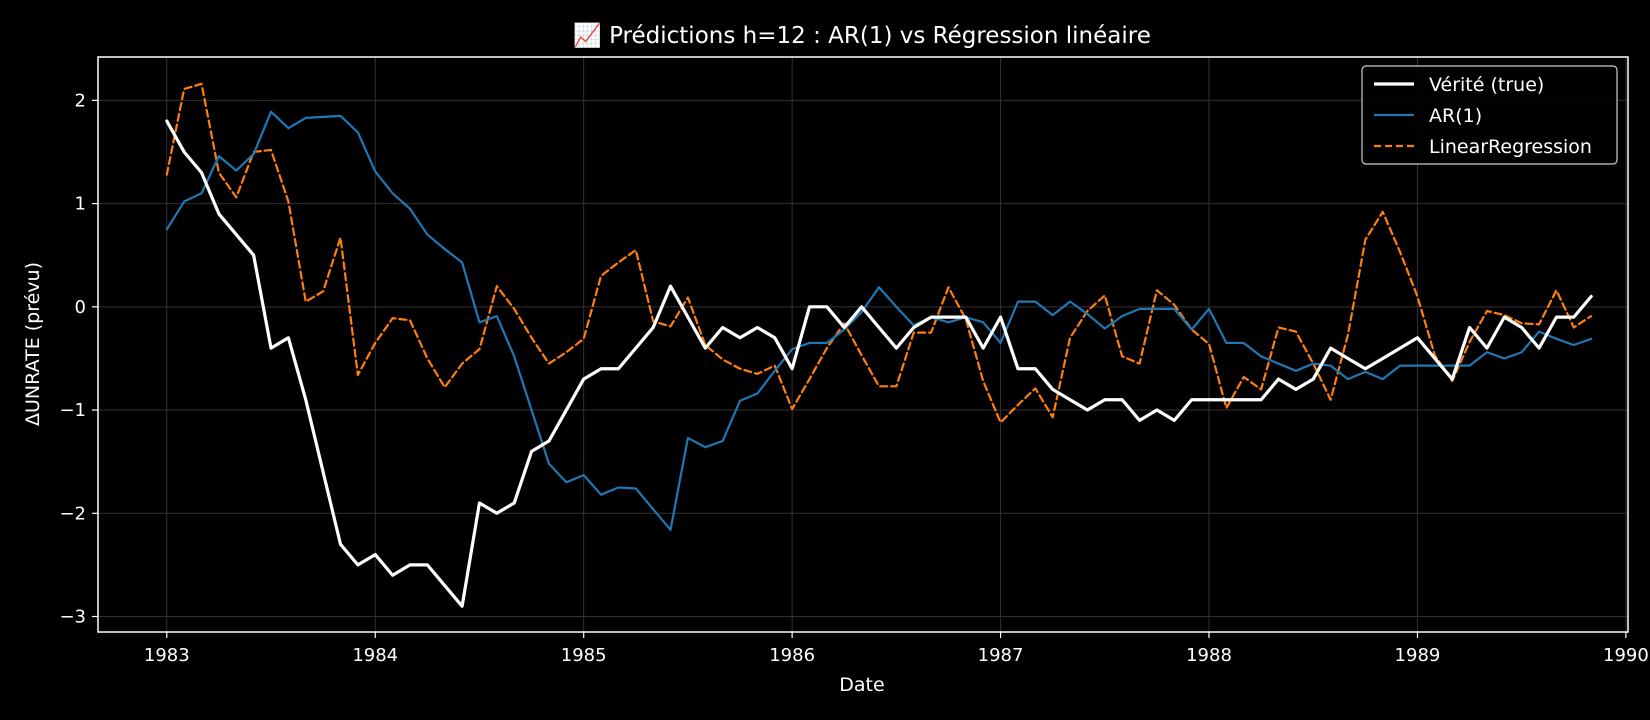 This screenshot has width=1650, height=720. I want to click on y-axis-label: ΔUNRATE (prévu), so click(33, 344).